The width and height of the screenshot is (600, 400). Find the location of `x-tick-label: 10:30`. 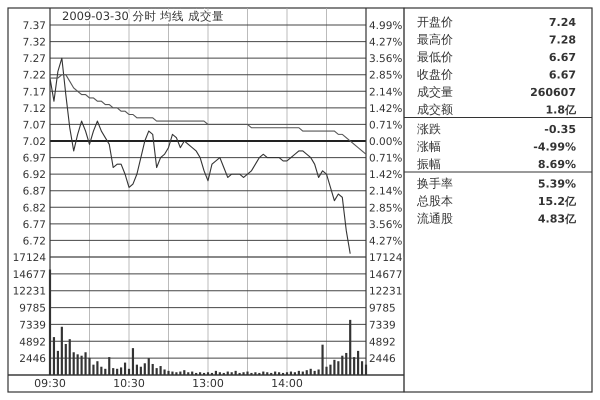

x-tick-label: 10:30 is located at coordinates (129, 383).